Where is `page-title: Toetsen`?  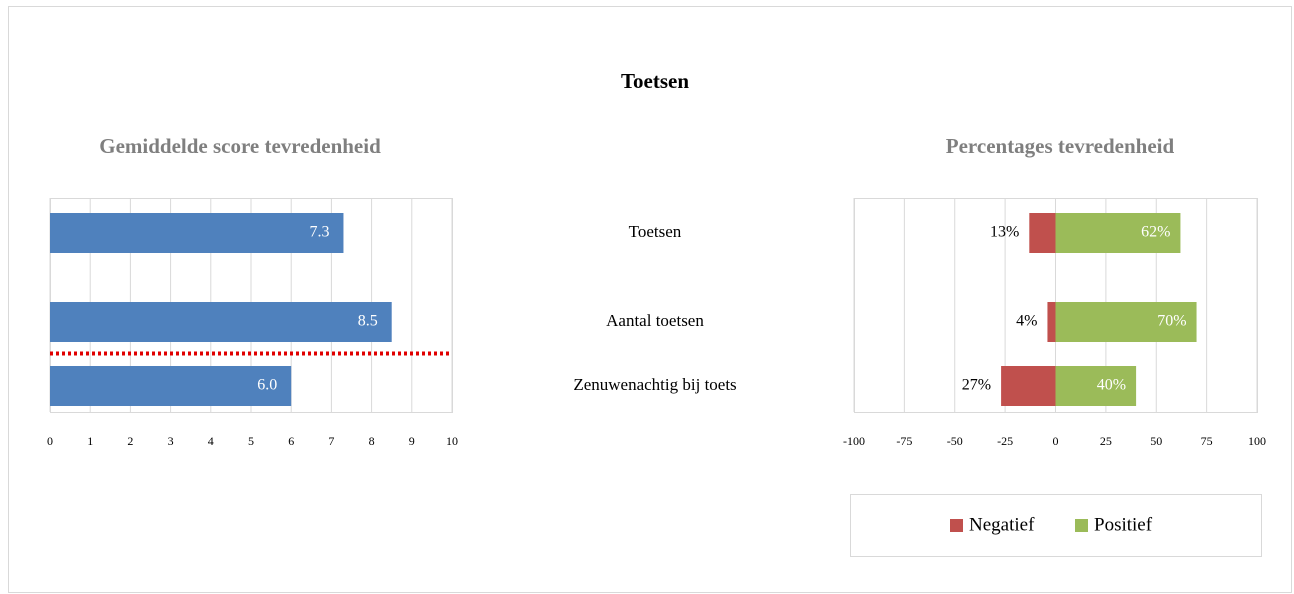 page-title: Toetsen is located at coordinates (655, 81).